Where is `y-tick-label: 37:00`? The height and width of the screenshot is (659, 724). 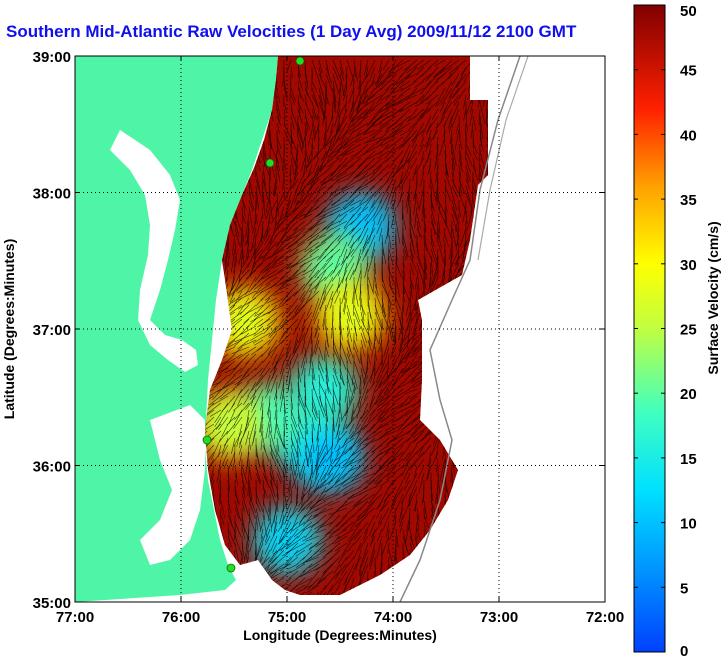
y-tick-label: 37:00 is located at coordinates (52, 330).